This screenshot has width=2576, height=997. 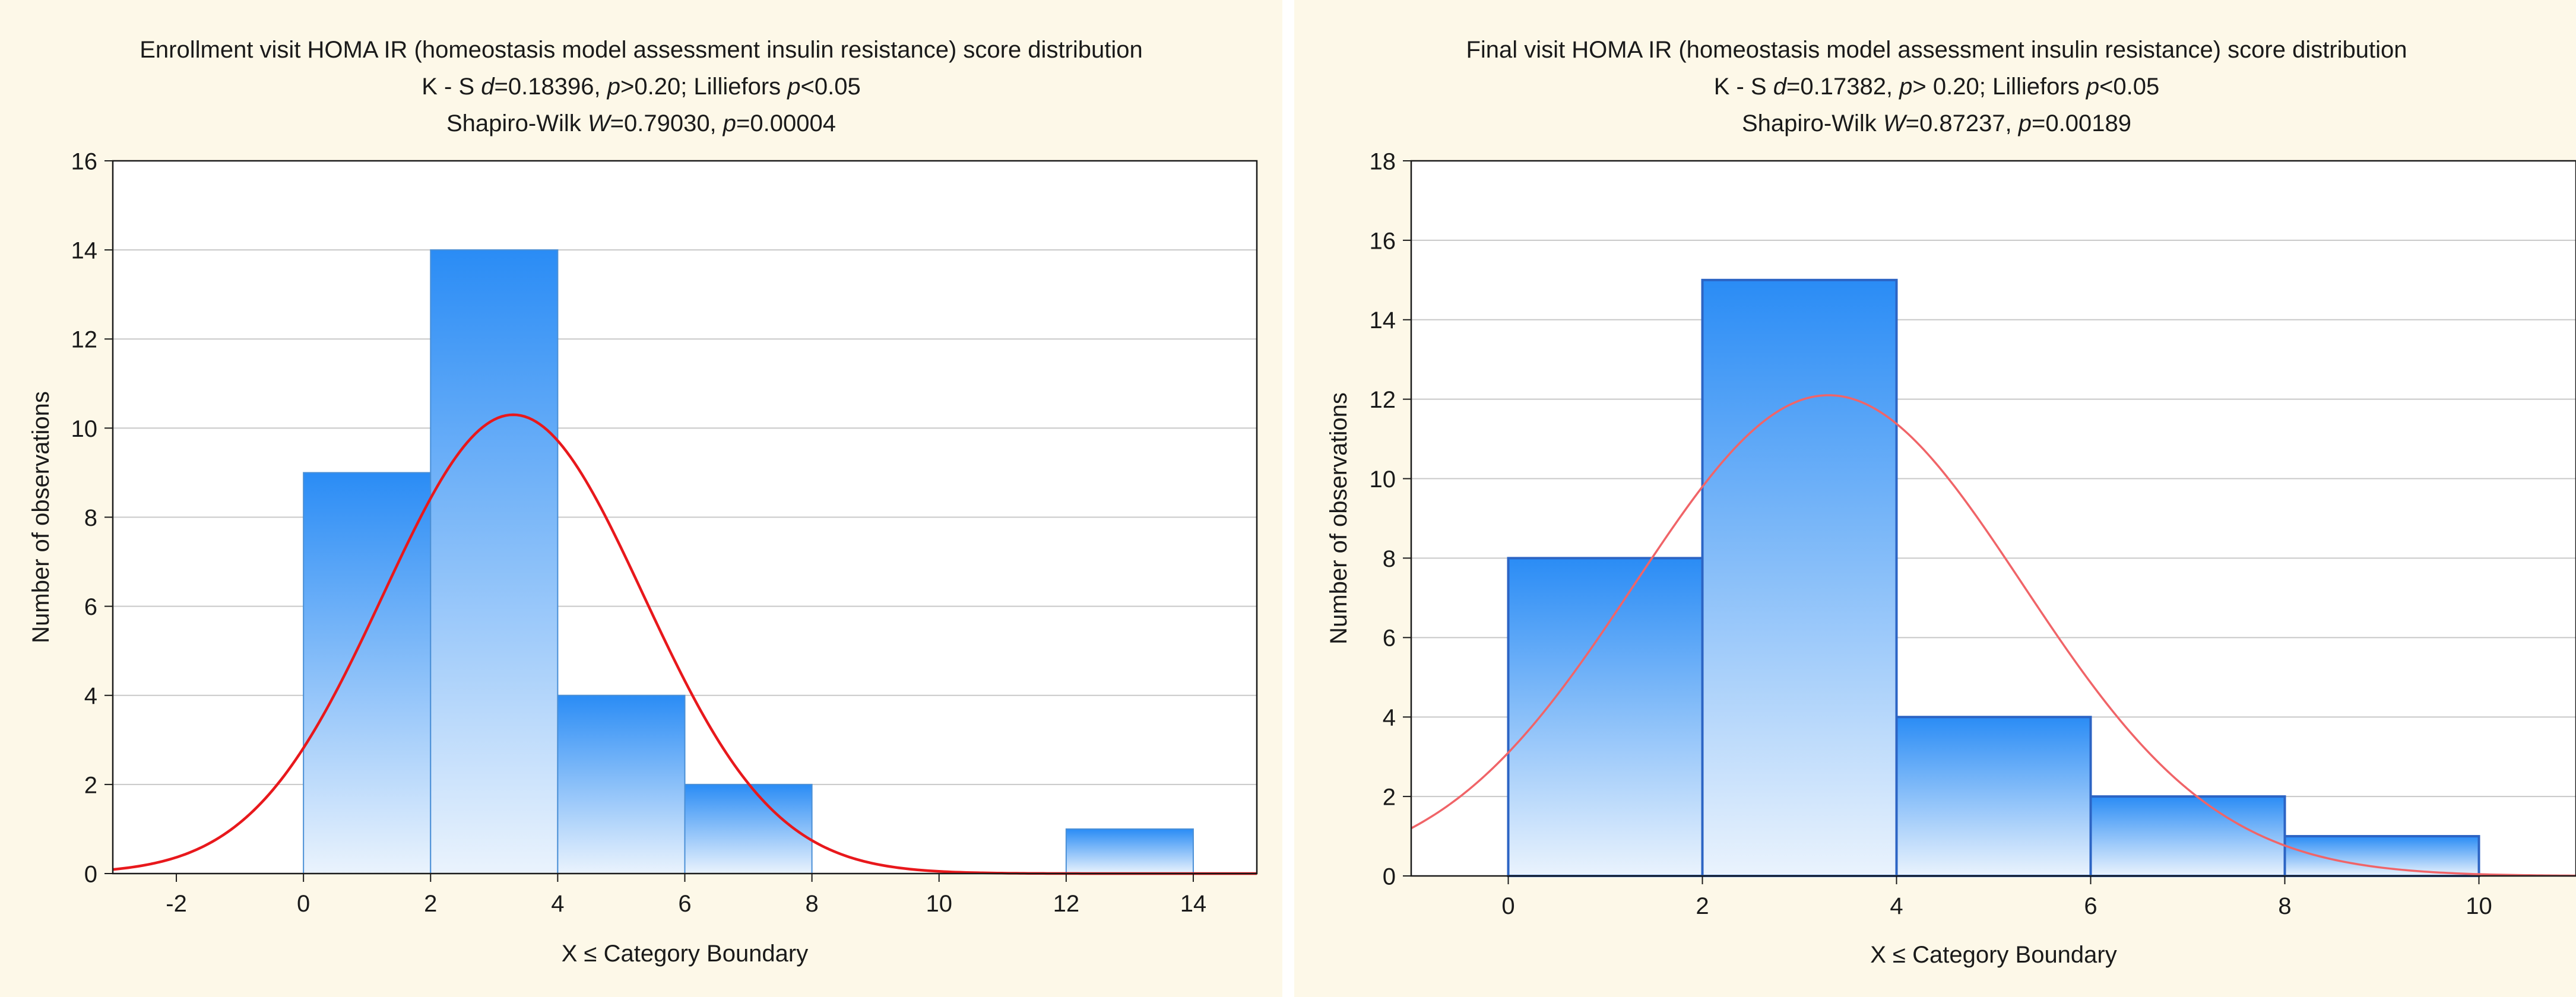 I want to click on subtitle-text: =0.87237,, so click(x=1963, y=123).